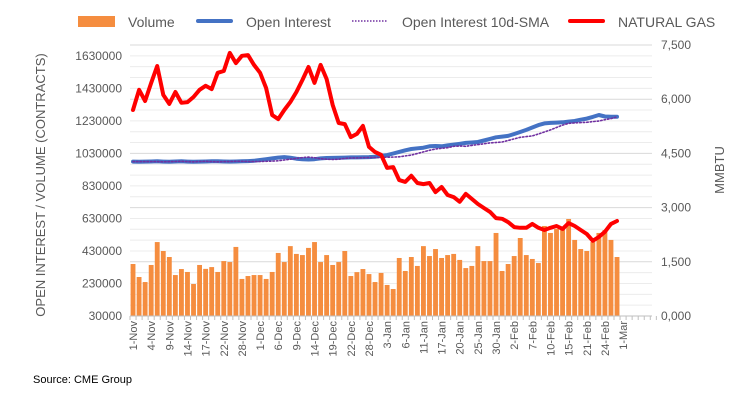 The width and height of the screenshot is (744, 405). What do you see at coordinates (334, 339) in the screenshot?
I see `x-tick-label: 19-Dec` at bounding box center [334, 339].